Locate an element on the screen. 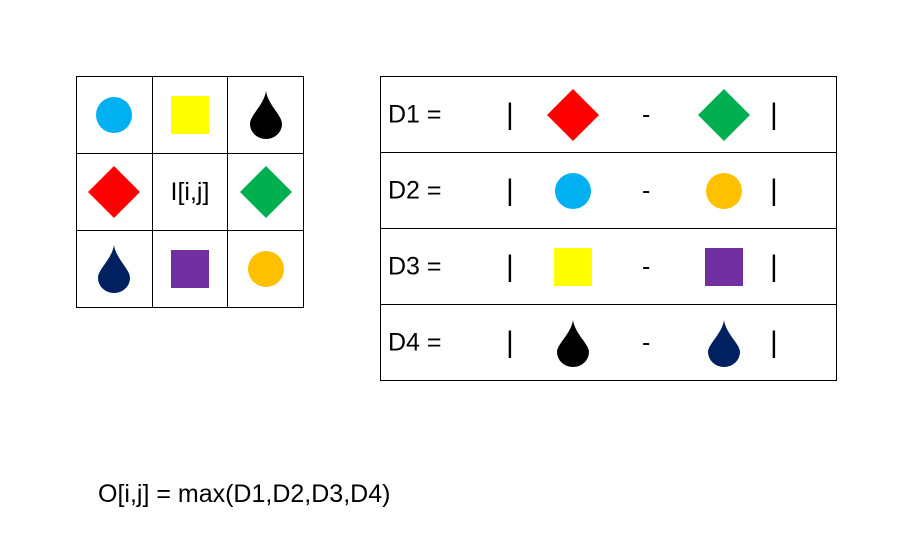 This screenshot has height=533, width=913. row-label: D3 = is located at coordinates (415, 266).